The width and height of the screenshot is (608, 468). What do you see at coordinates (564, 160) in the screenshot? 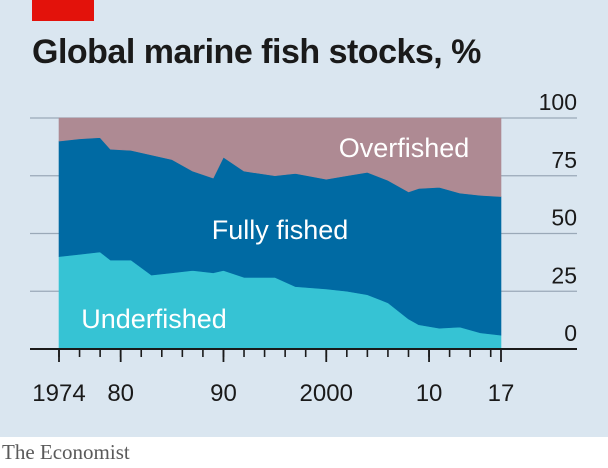
I see `y-tick-label-75: 75` at bounding box center [564, 160].